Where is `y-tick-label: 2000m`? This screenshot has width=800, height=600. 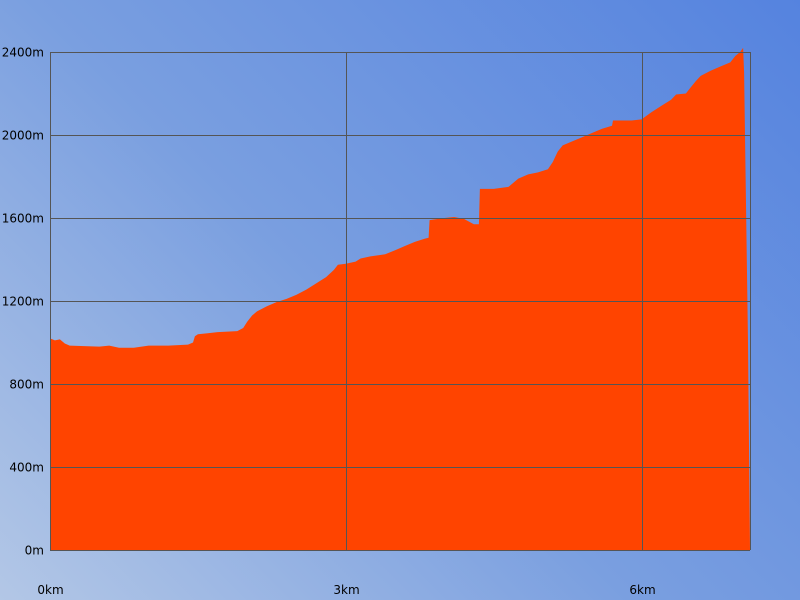 y-tick-label: 2000m is located at coordinates (23, 136).